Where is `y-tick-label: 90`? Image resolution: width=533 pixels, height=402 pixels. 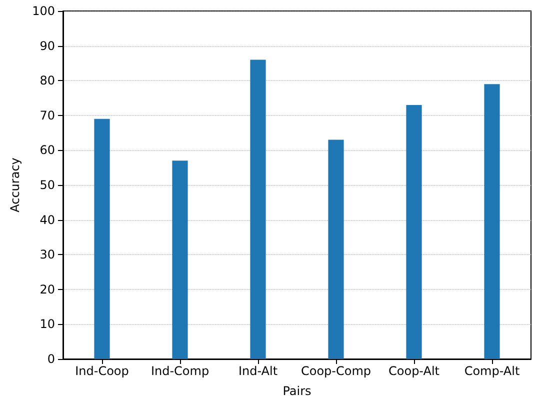
y-tick-label: 90 is located at coordinates (47, 45).